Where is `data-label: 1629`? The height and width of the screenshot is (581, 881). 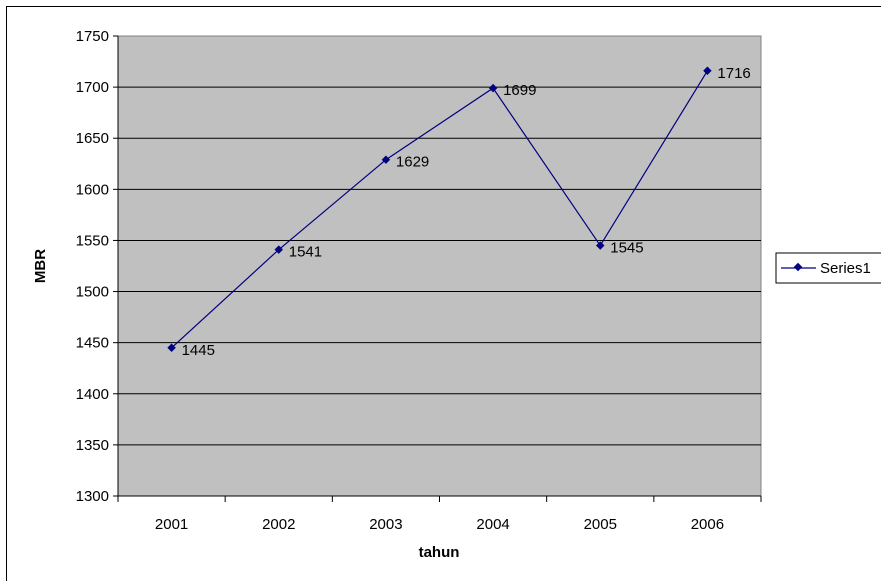
data-label: 1629 is located at coordinates (412, 162).